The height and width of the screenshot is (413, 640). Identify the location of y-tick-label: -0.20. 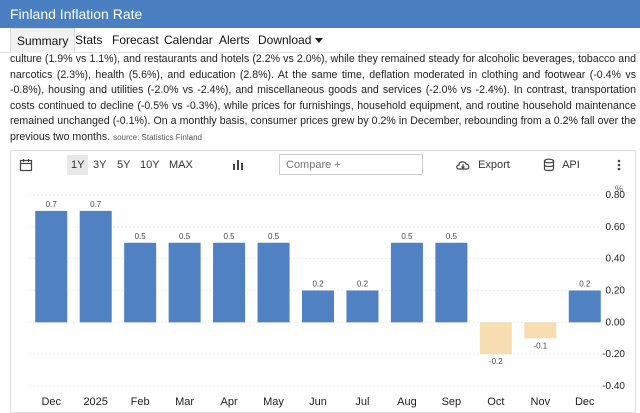
(613, 354).